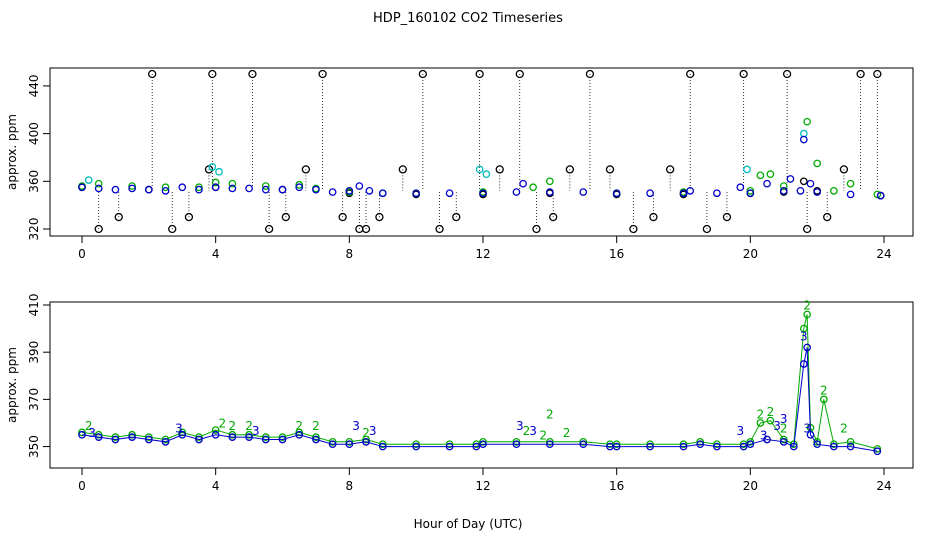 This screenshot has width=936, height=540. Describe the element at coordinates (750, 486) in the screenshot. I see `x-tick-label: 20` at that location.